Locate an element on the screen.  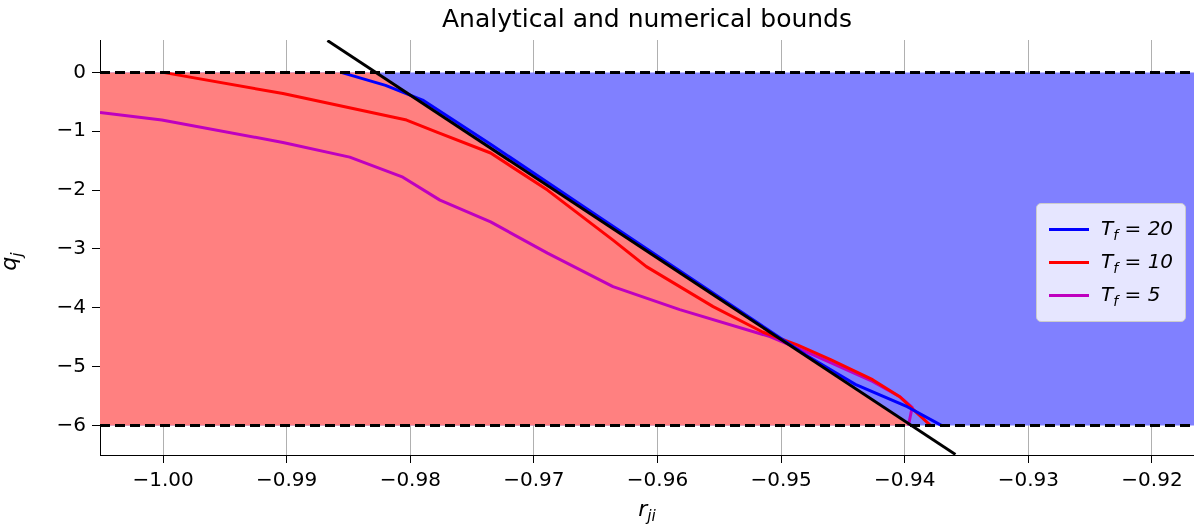
x-axis-title: r$_{ji}$ is located at coordinates (647, 511).